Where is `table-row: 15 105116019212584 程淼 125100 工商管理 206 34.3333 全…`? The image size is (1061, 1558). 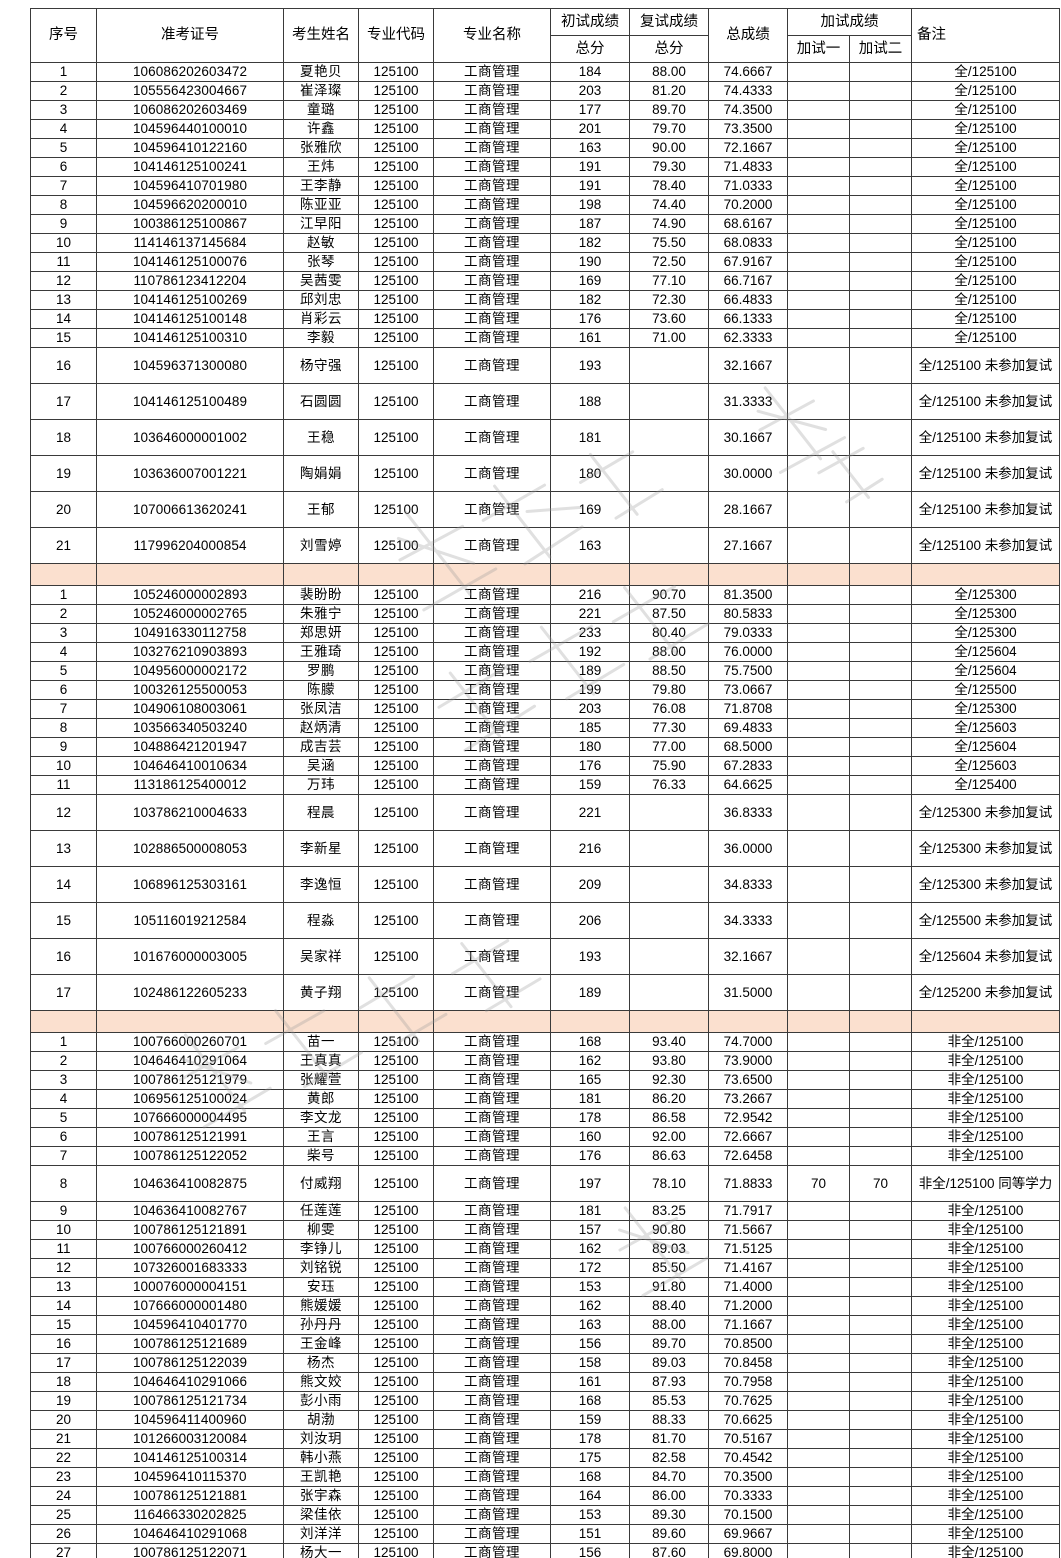
table-row: 15 105116019212584 程淼 125100 工商管理 206 34.3333 全… is located at coordinates (545, 920).